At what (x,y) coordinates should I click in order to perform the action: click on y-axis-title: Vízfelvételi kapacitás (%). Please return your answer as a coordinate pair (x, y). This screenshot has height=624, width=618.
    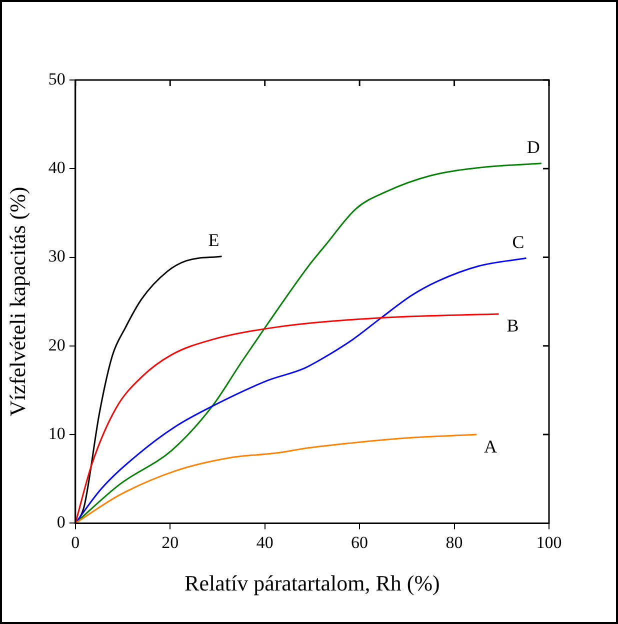
    Looking at the image, I should click on (17, 301).